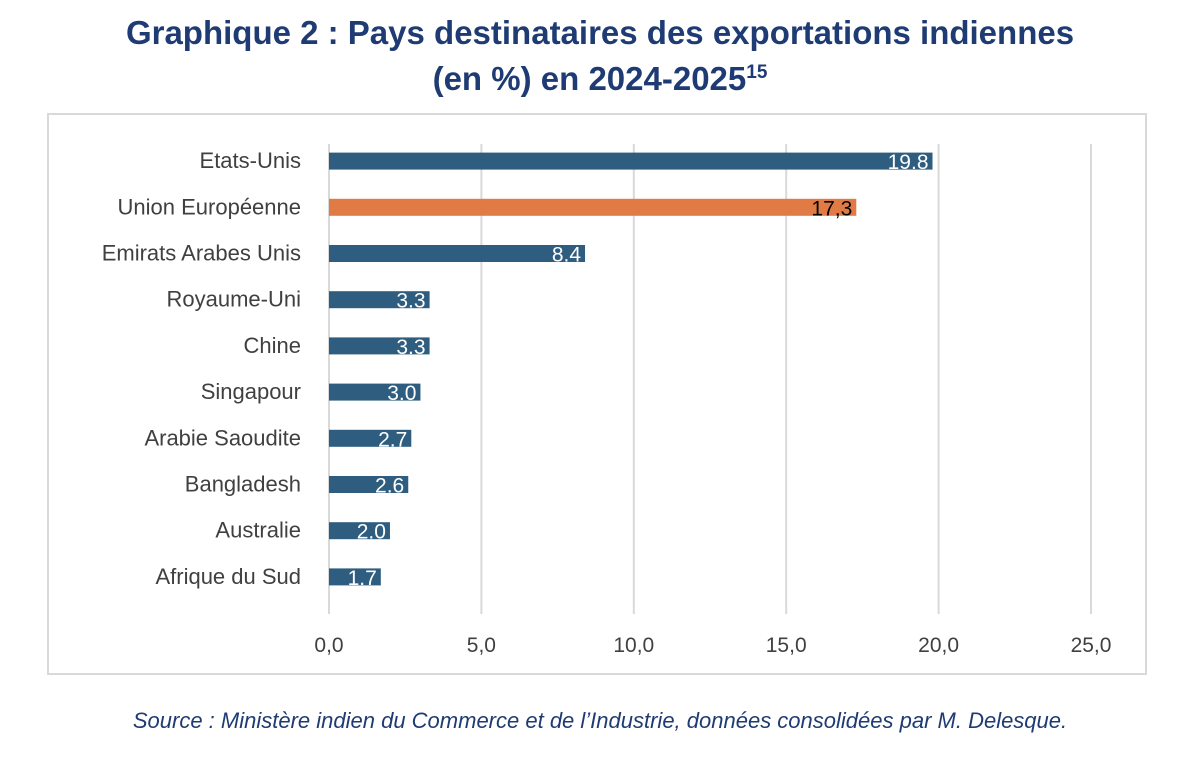 This screenshot has height=764, width=1200. Describe the element at coordinates (589, 78) in the screenshot. I see `chart-title-line2: (en %) en 2024-2025` at that location.